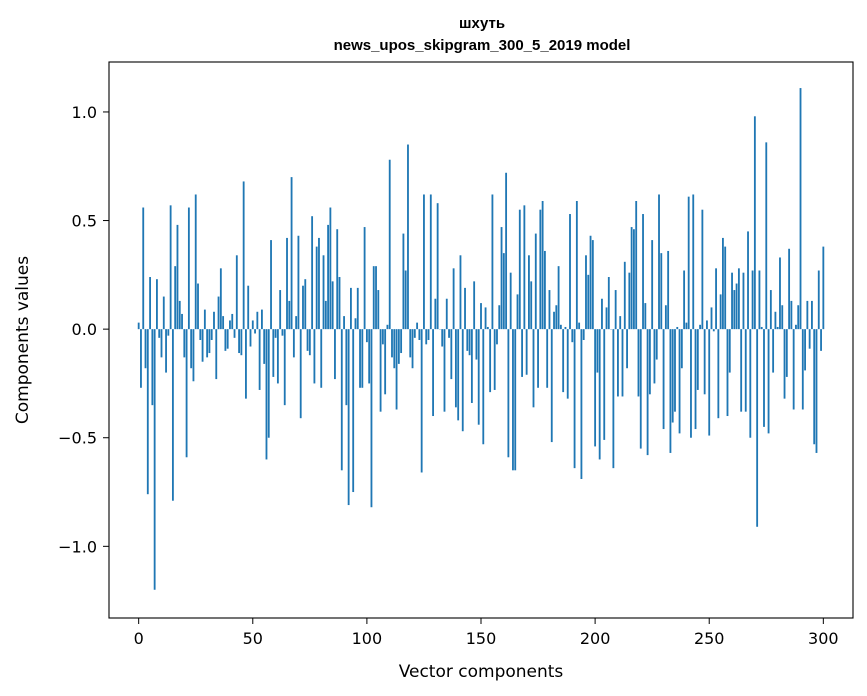  What do you see at coordinates (482, 23) in the screenshot?
I see `chart-title: шхуть` at bounding box center [482, 23].